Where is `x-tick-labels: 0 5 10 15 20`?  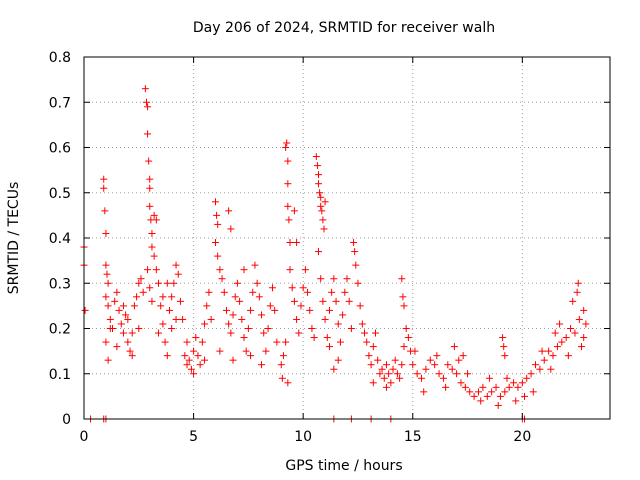 x-tick-labels: 0 5 10 15 20 is located at coordinates (306, 437).